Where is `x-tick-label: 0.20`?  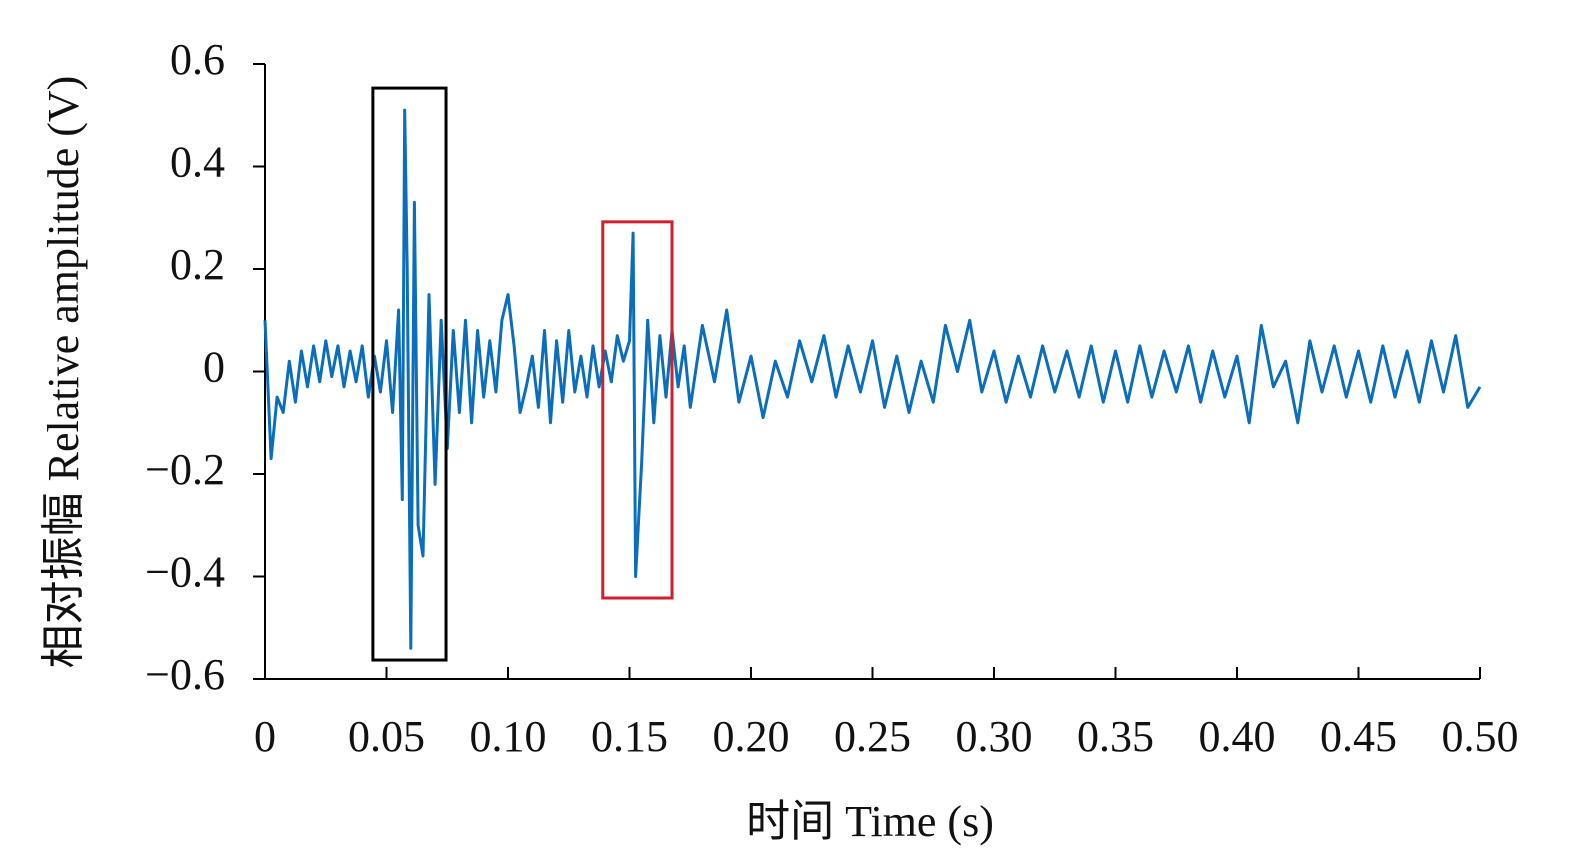
x-tick-label: 0.20 is located at coordinates (751, 736).